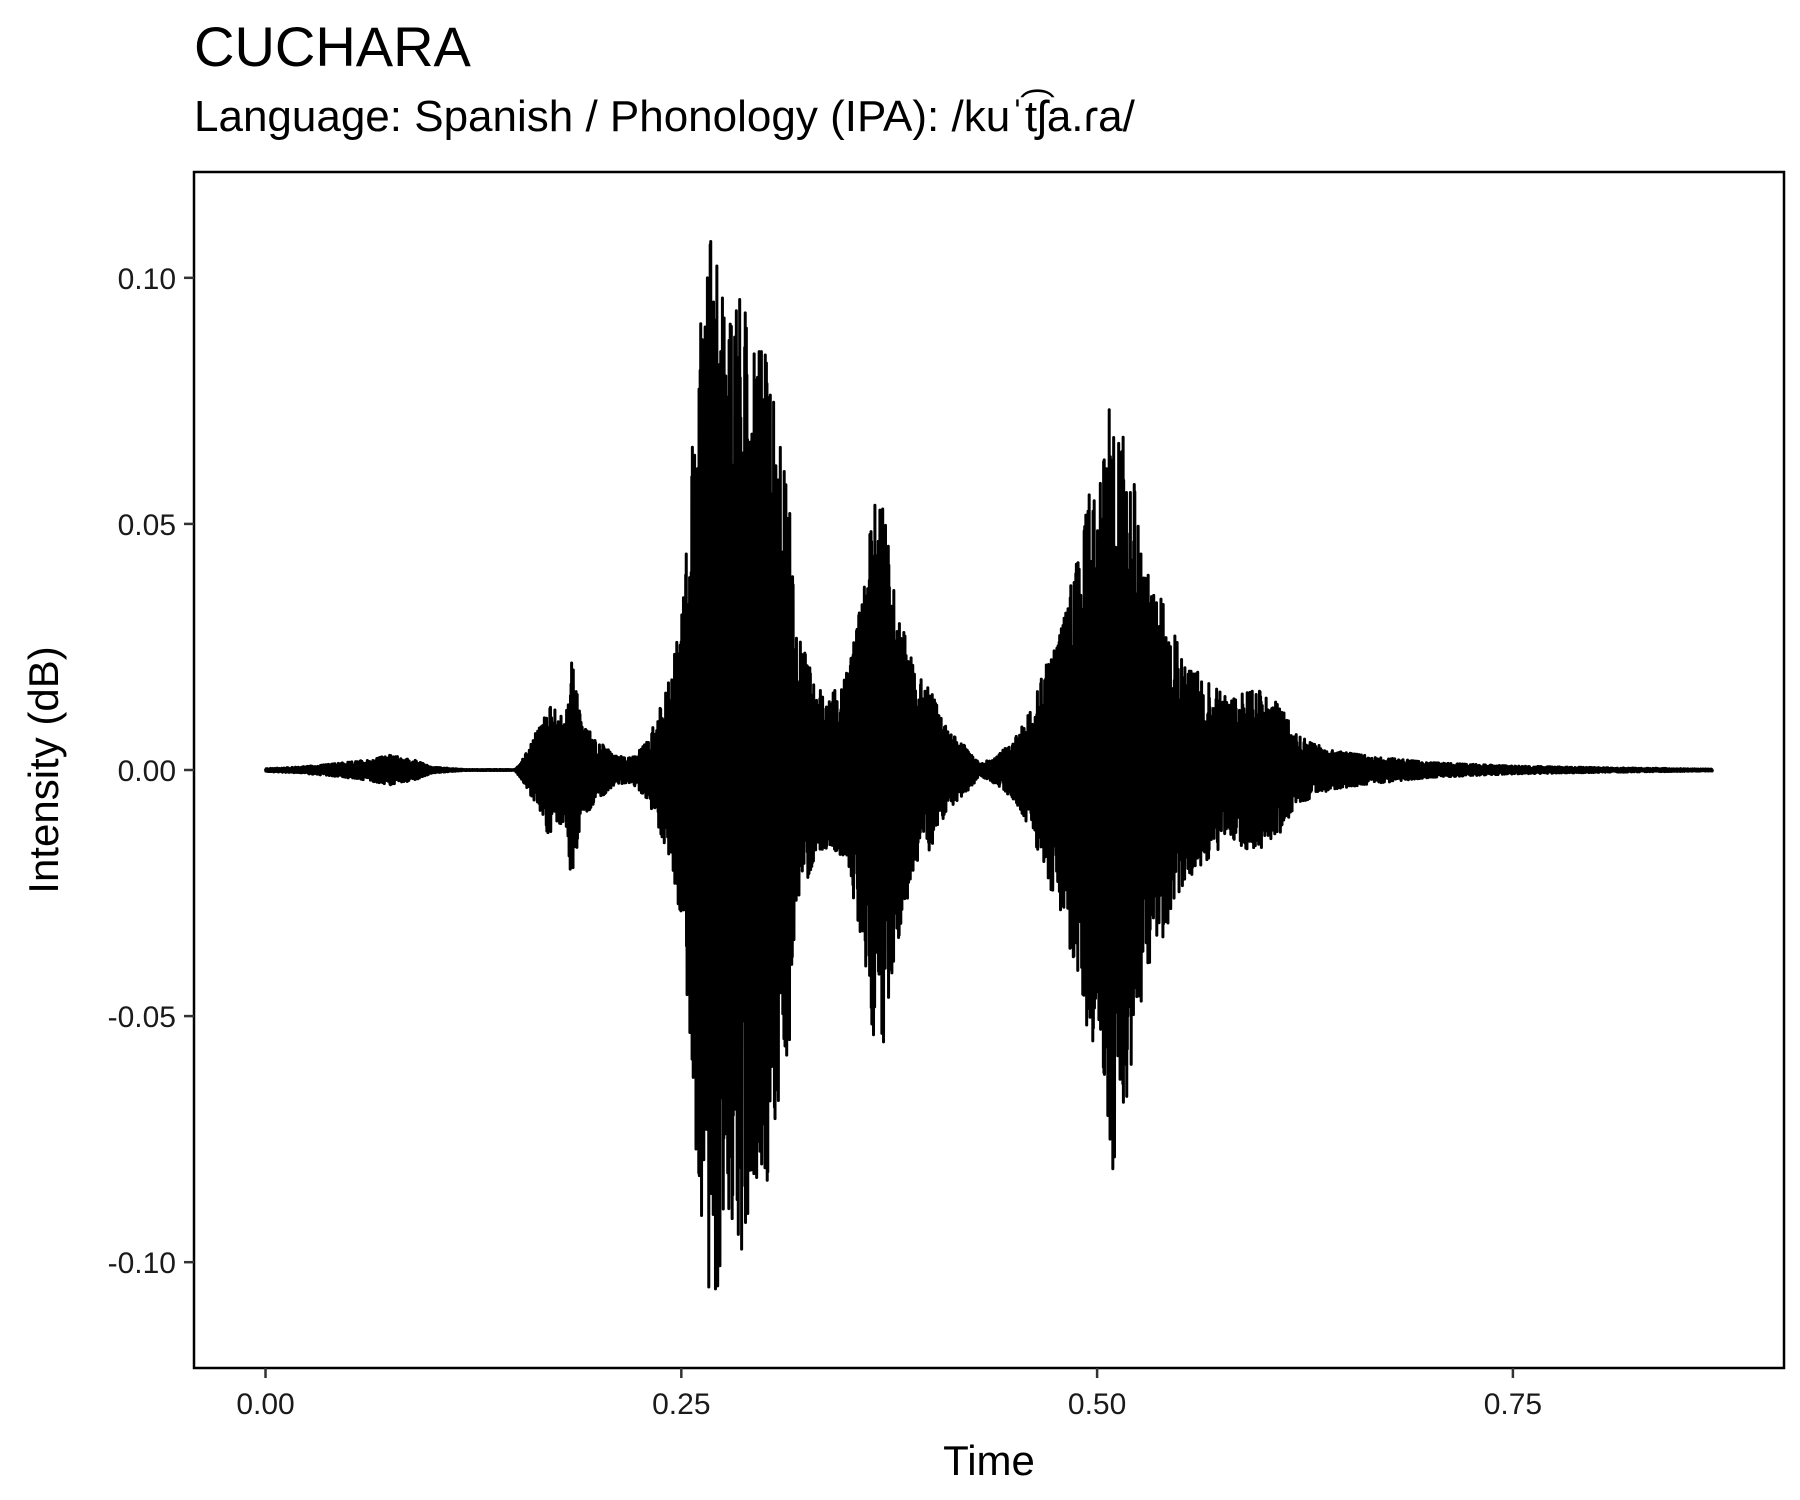 The image size is (1800, 1500). Describe the element at coordinates (889, 1394) in the screenshot. I see `x-axis: 0.00 0.25 0.50 0.75` at that location.